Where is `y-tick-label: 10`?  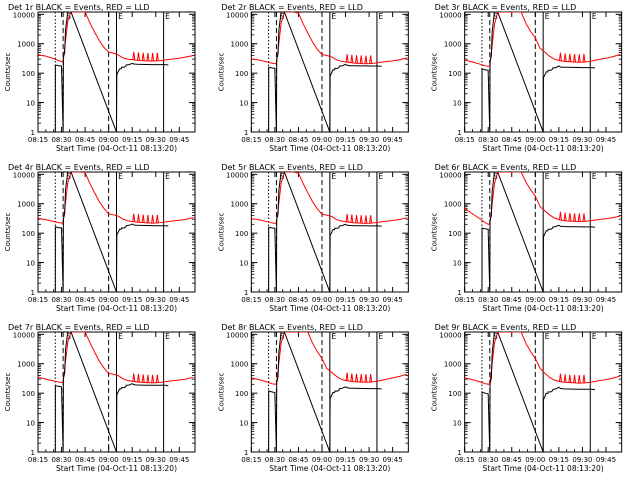 y-tick-label: 10 is located at coordinates (457, 104).